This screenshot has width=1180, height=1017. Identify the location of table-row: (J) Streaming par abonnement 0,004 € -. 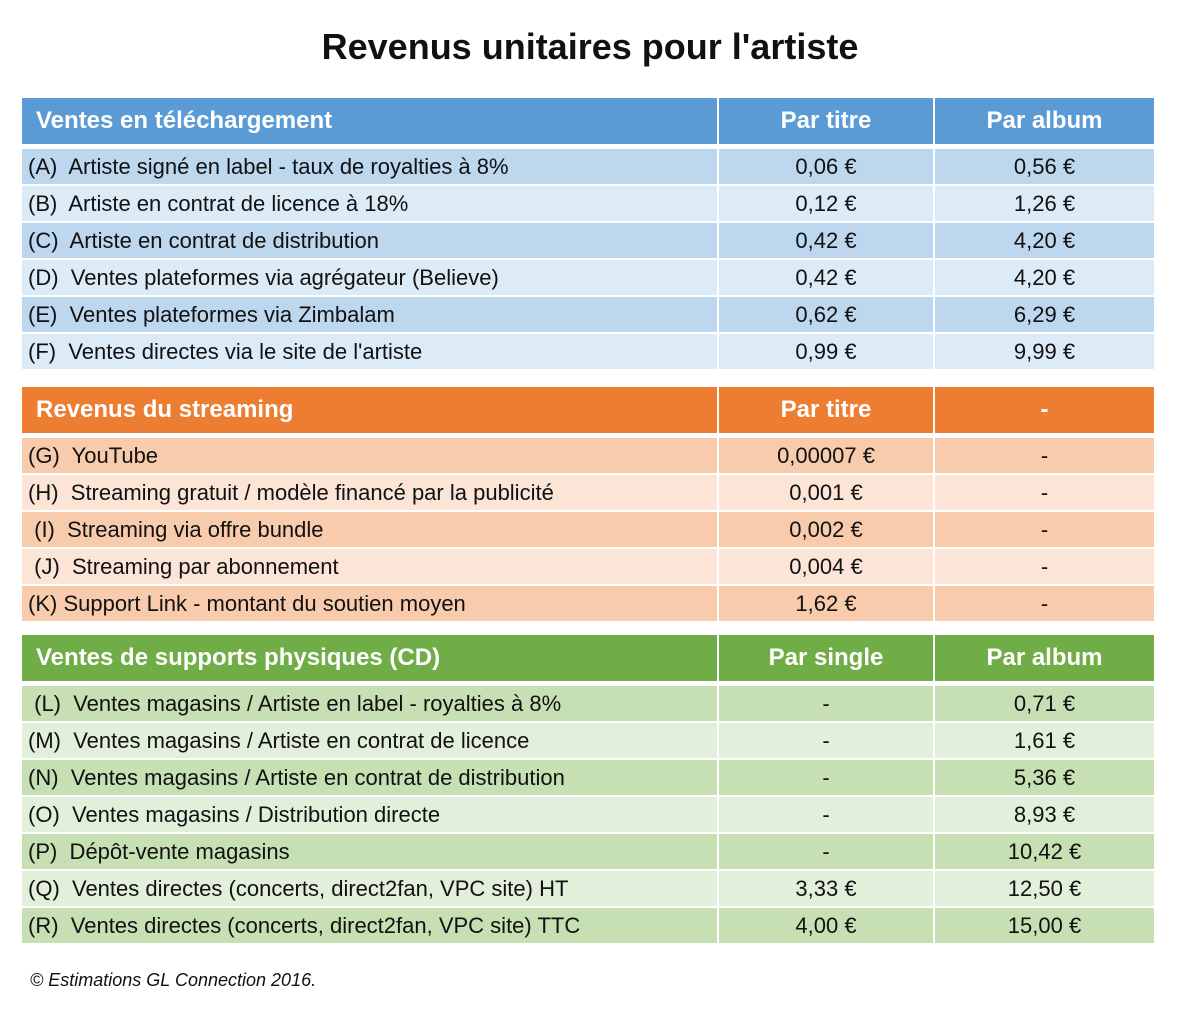
(589, 566).